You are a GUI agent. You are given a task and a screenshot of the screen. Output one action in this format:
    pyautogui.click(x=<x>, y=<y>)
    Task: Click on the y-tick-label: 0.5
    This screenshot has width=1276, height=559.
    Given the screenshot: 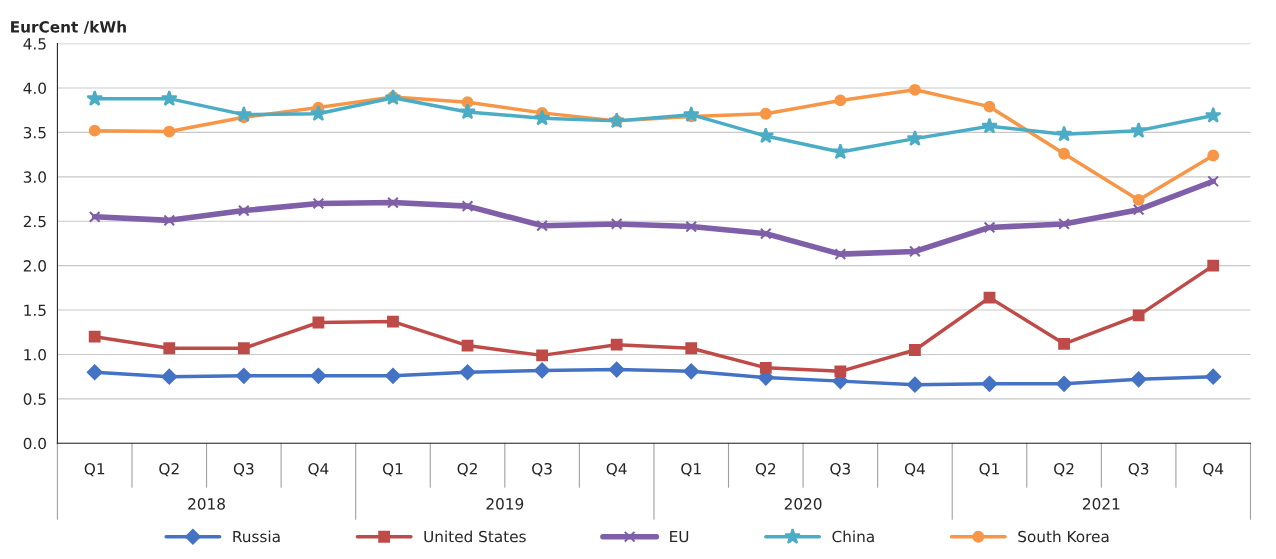 What is the action you would take?
    pyautogui.click(x=34, y=399)
    